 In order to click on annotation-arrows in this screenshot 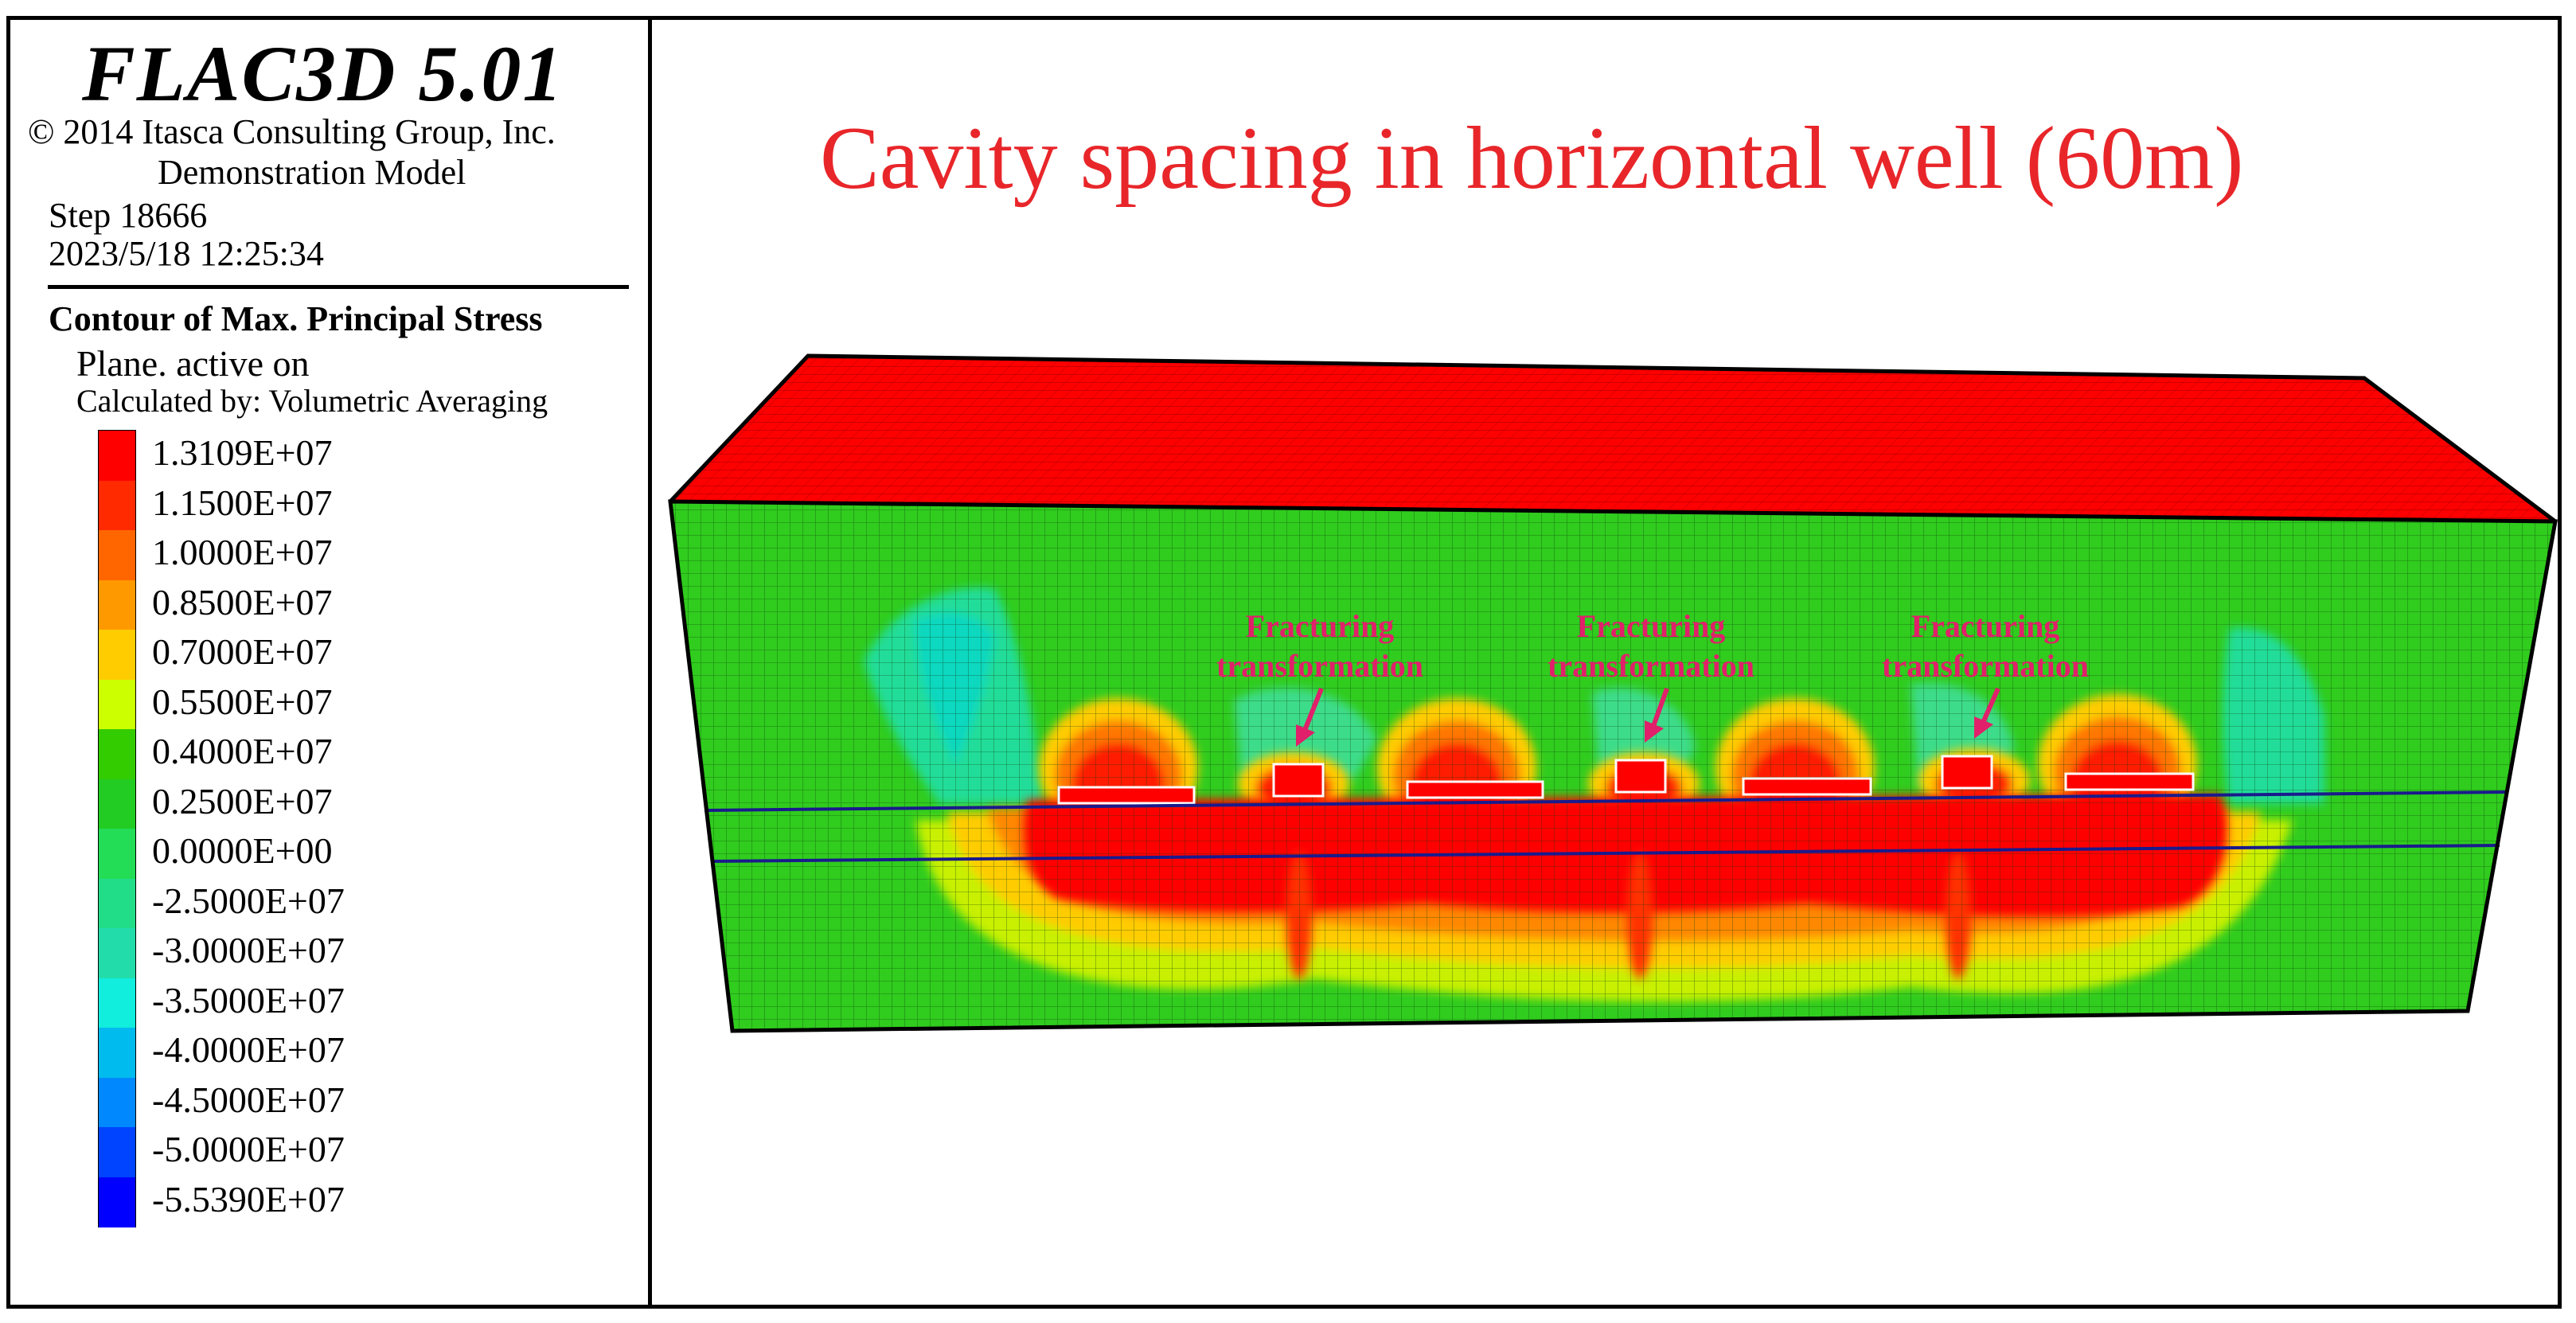, I will do `click(1648, 717)`.